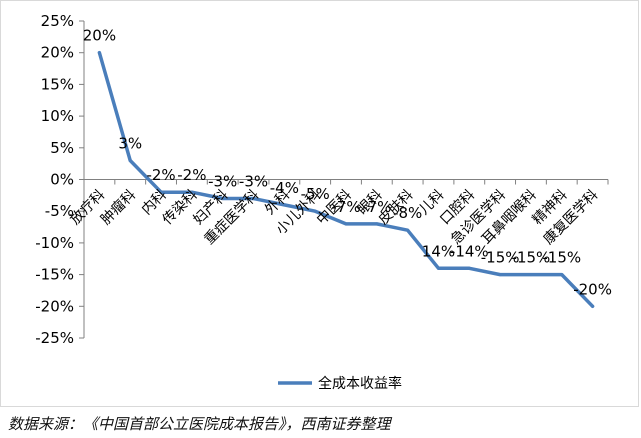  What do you see at coordinates (407, 213) in the screenshot?
I see `data-label: -8%` at bounding box center [407, 213].